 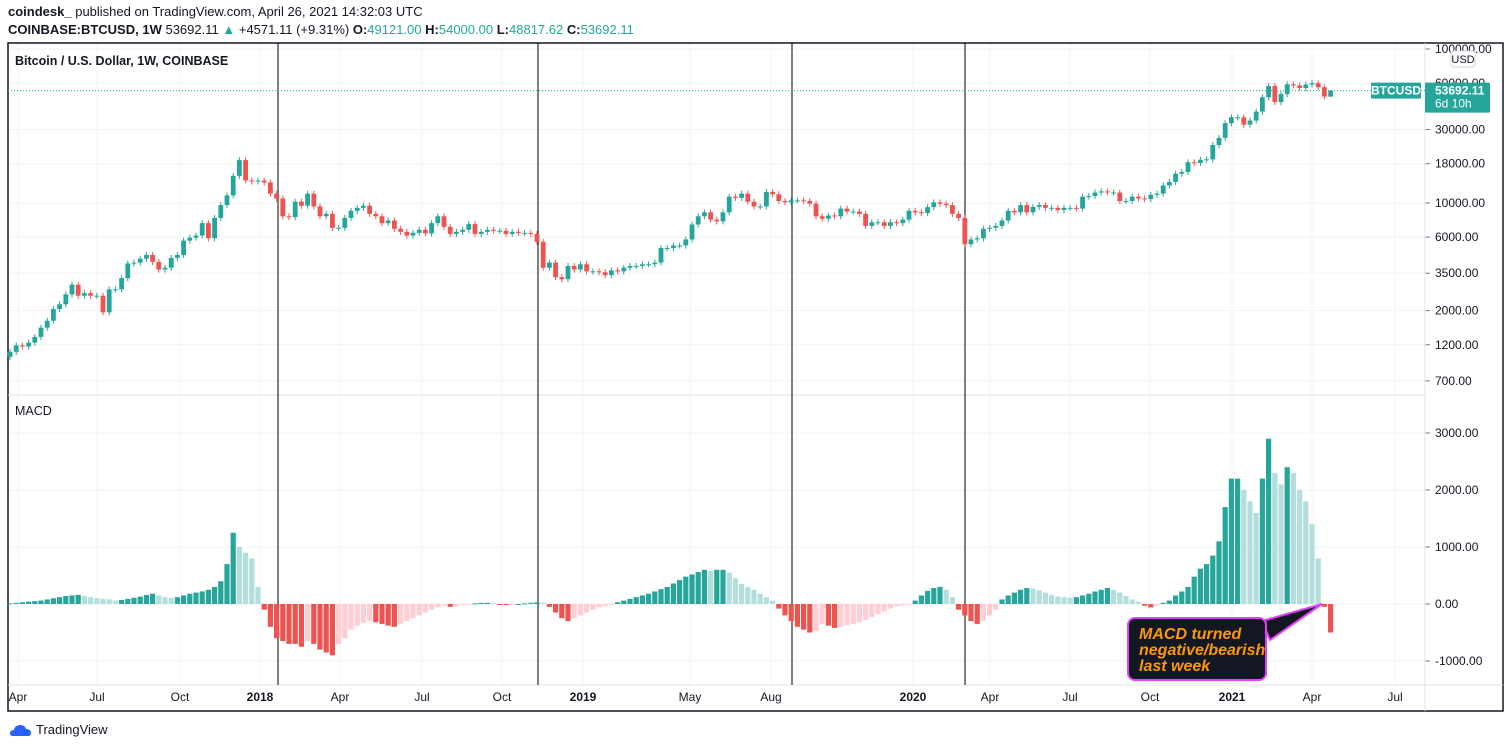 I want to click on symbol: COINBASE:BTCUSD, 1W, so click(x=85, y=29).